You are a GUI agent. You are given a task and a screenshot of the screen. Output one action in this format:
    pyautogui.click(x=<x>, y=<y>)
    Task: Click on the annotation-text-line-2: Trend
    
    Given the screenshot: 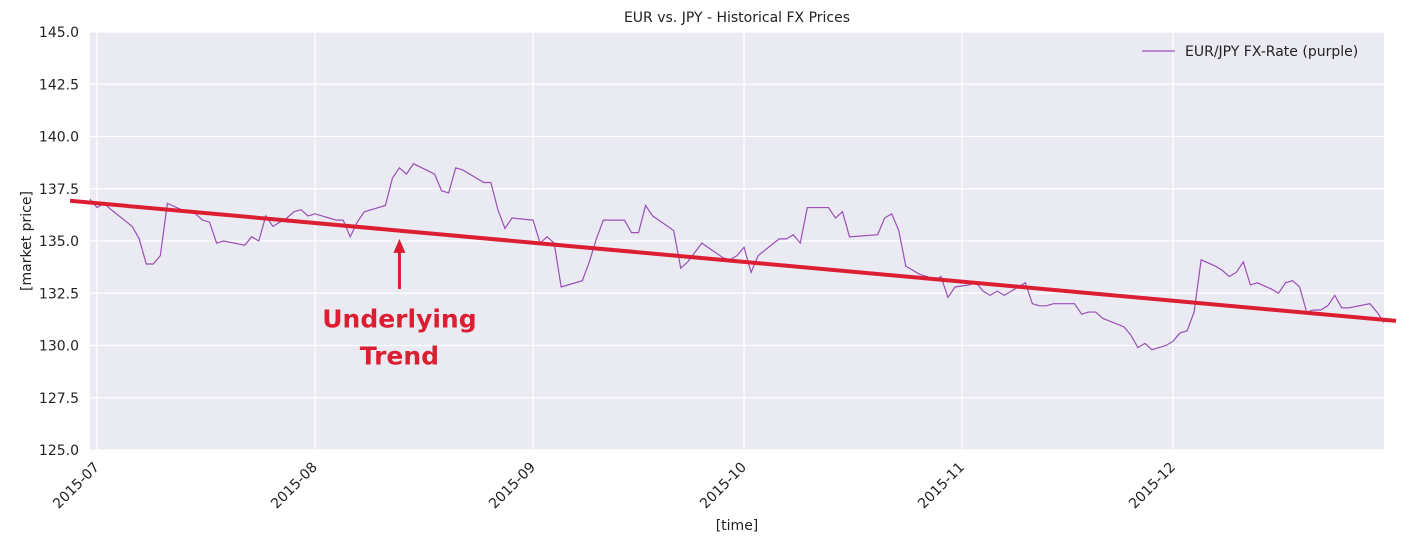 What is the action you would take?
    pyautogui.click(x=399, y=355)
    